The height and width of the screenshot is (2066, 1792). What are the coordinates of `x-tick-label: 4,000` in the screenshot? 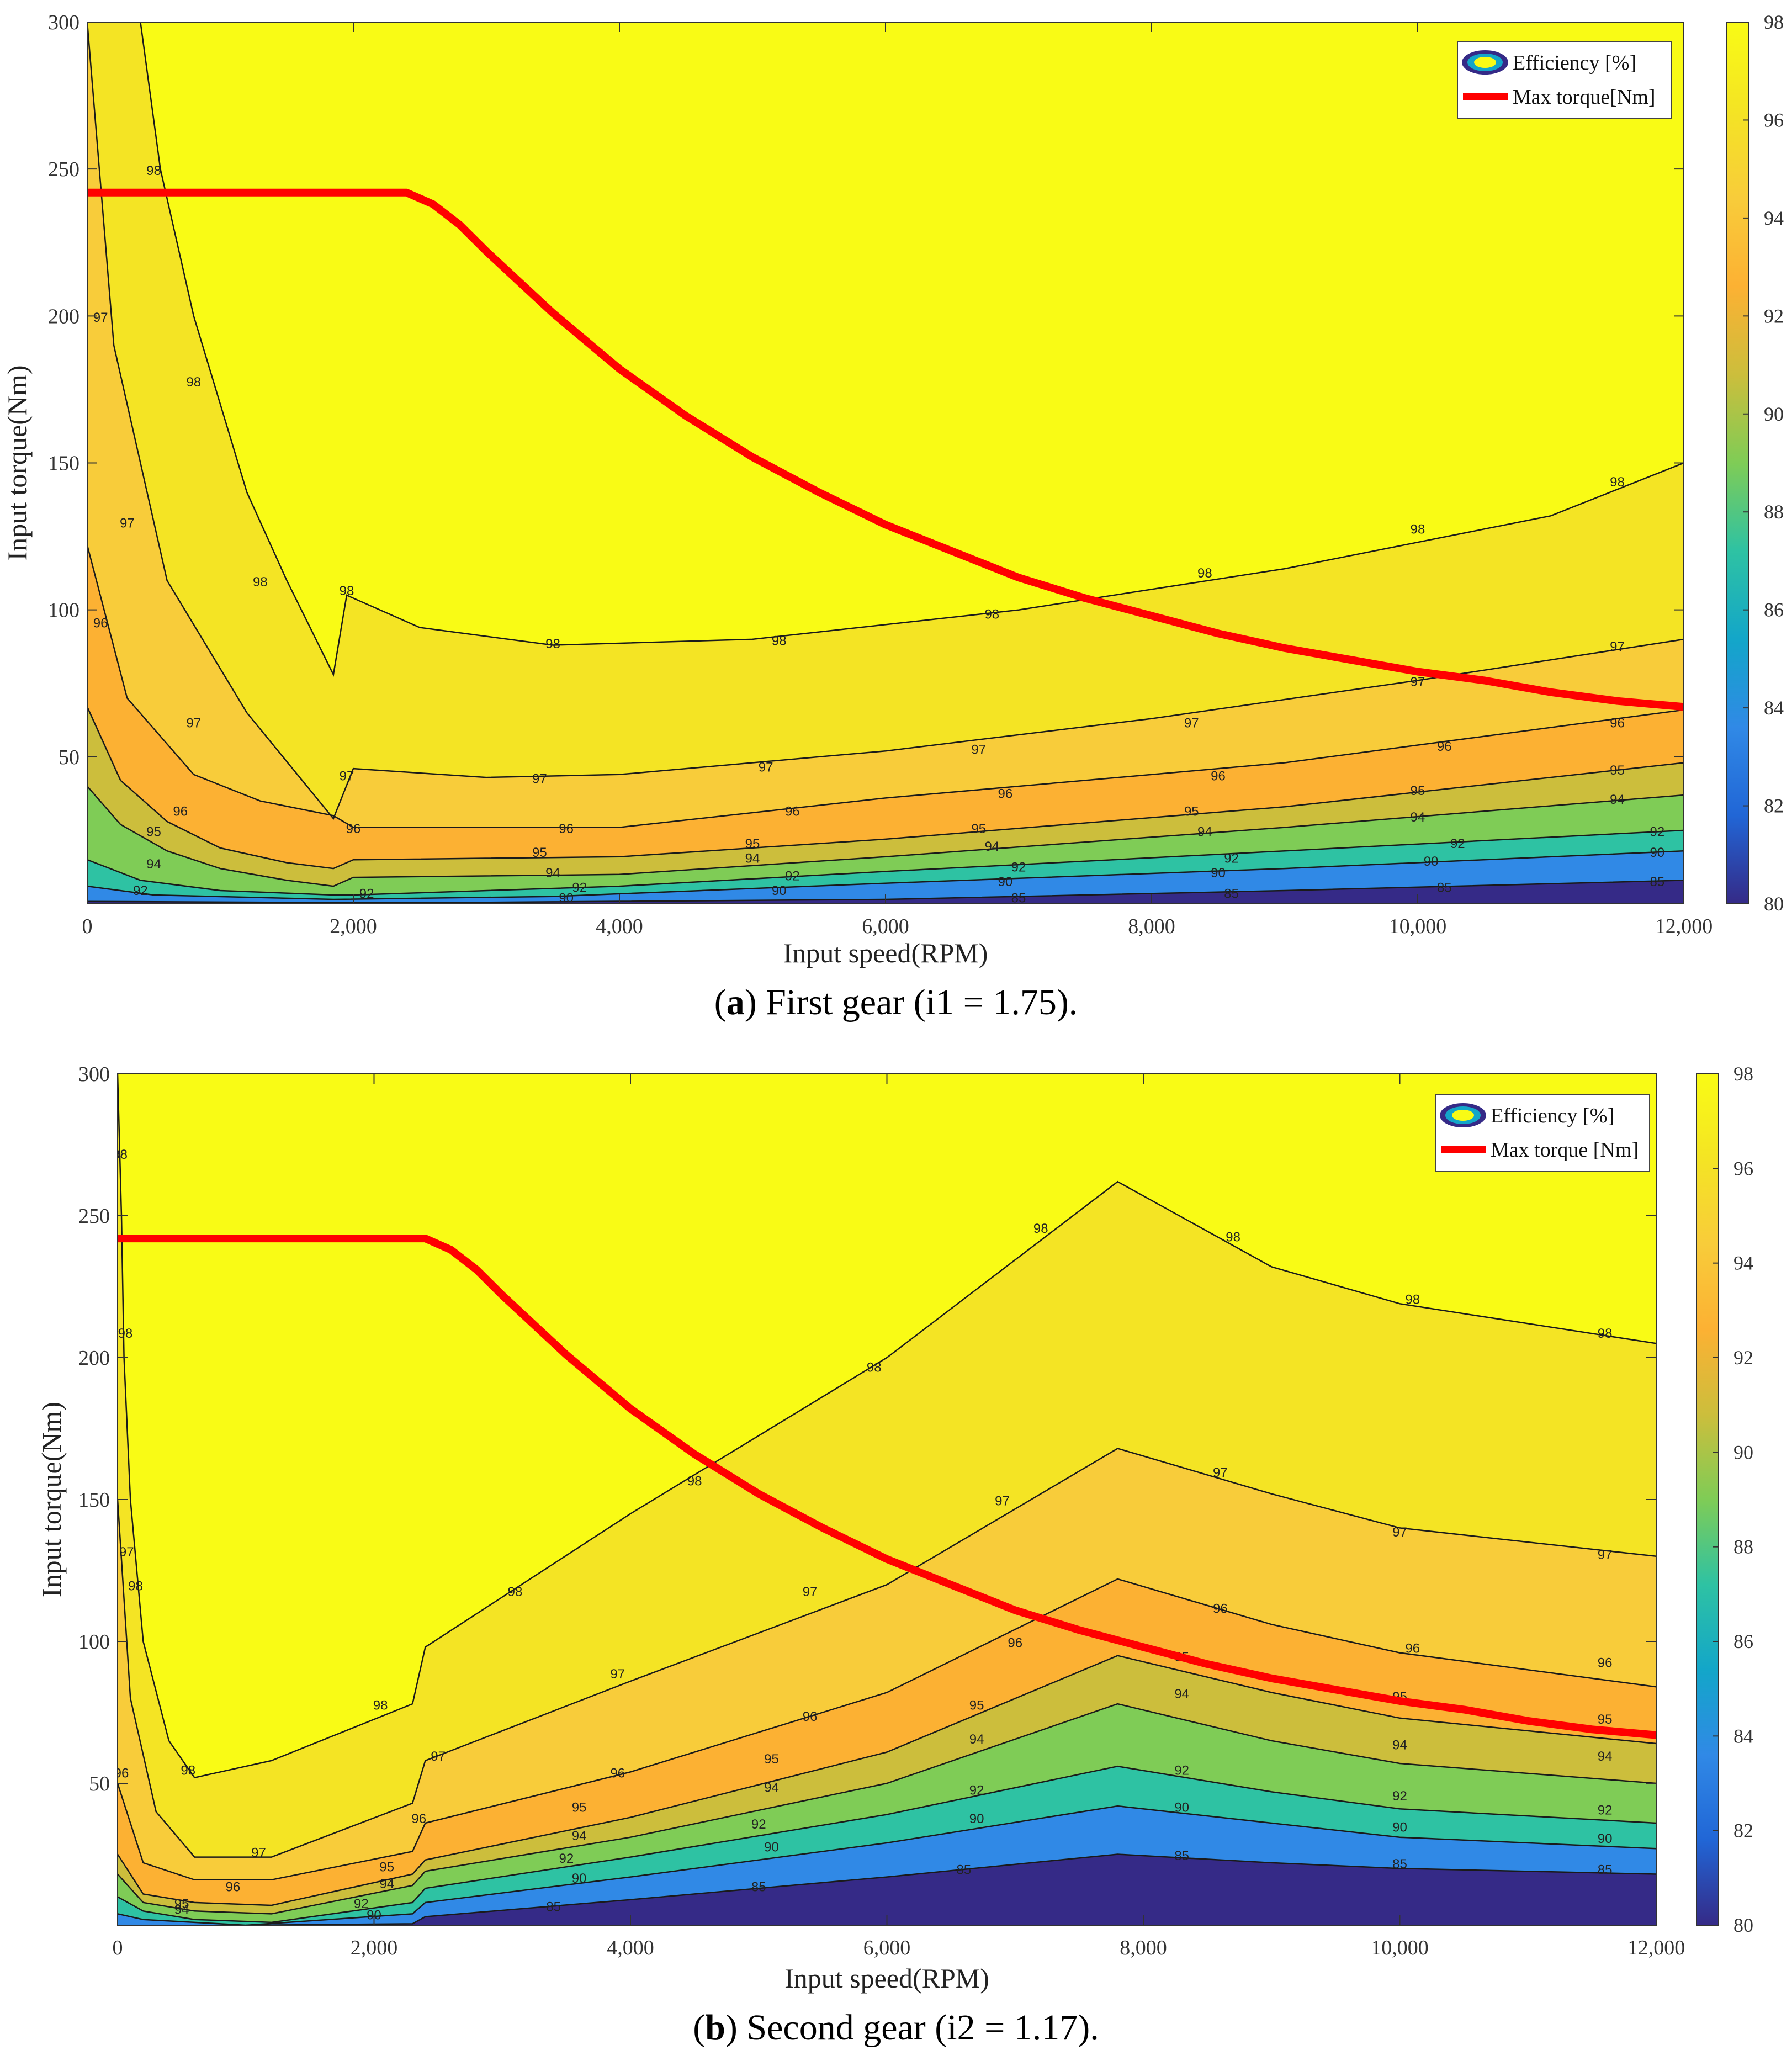 It's located at (619, 926).